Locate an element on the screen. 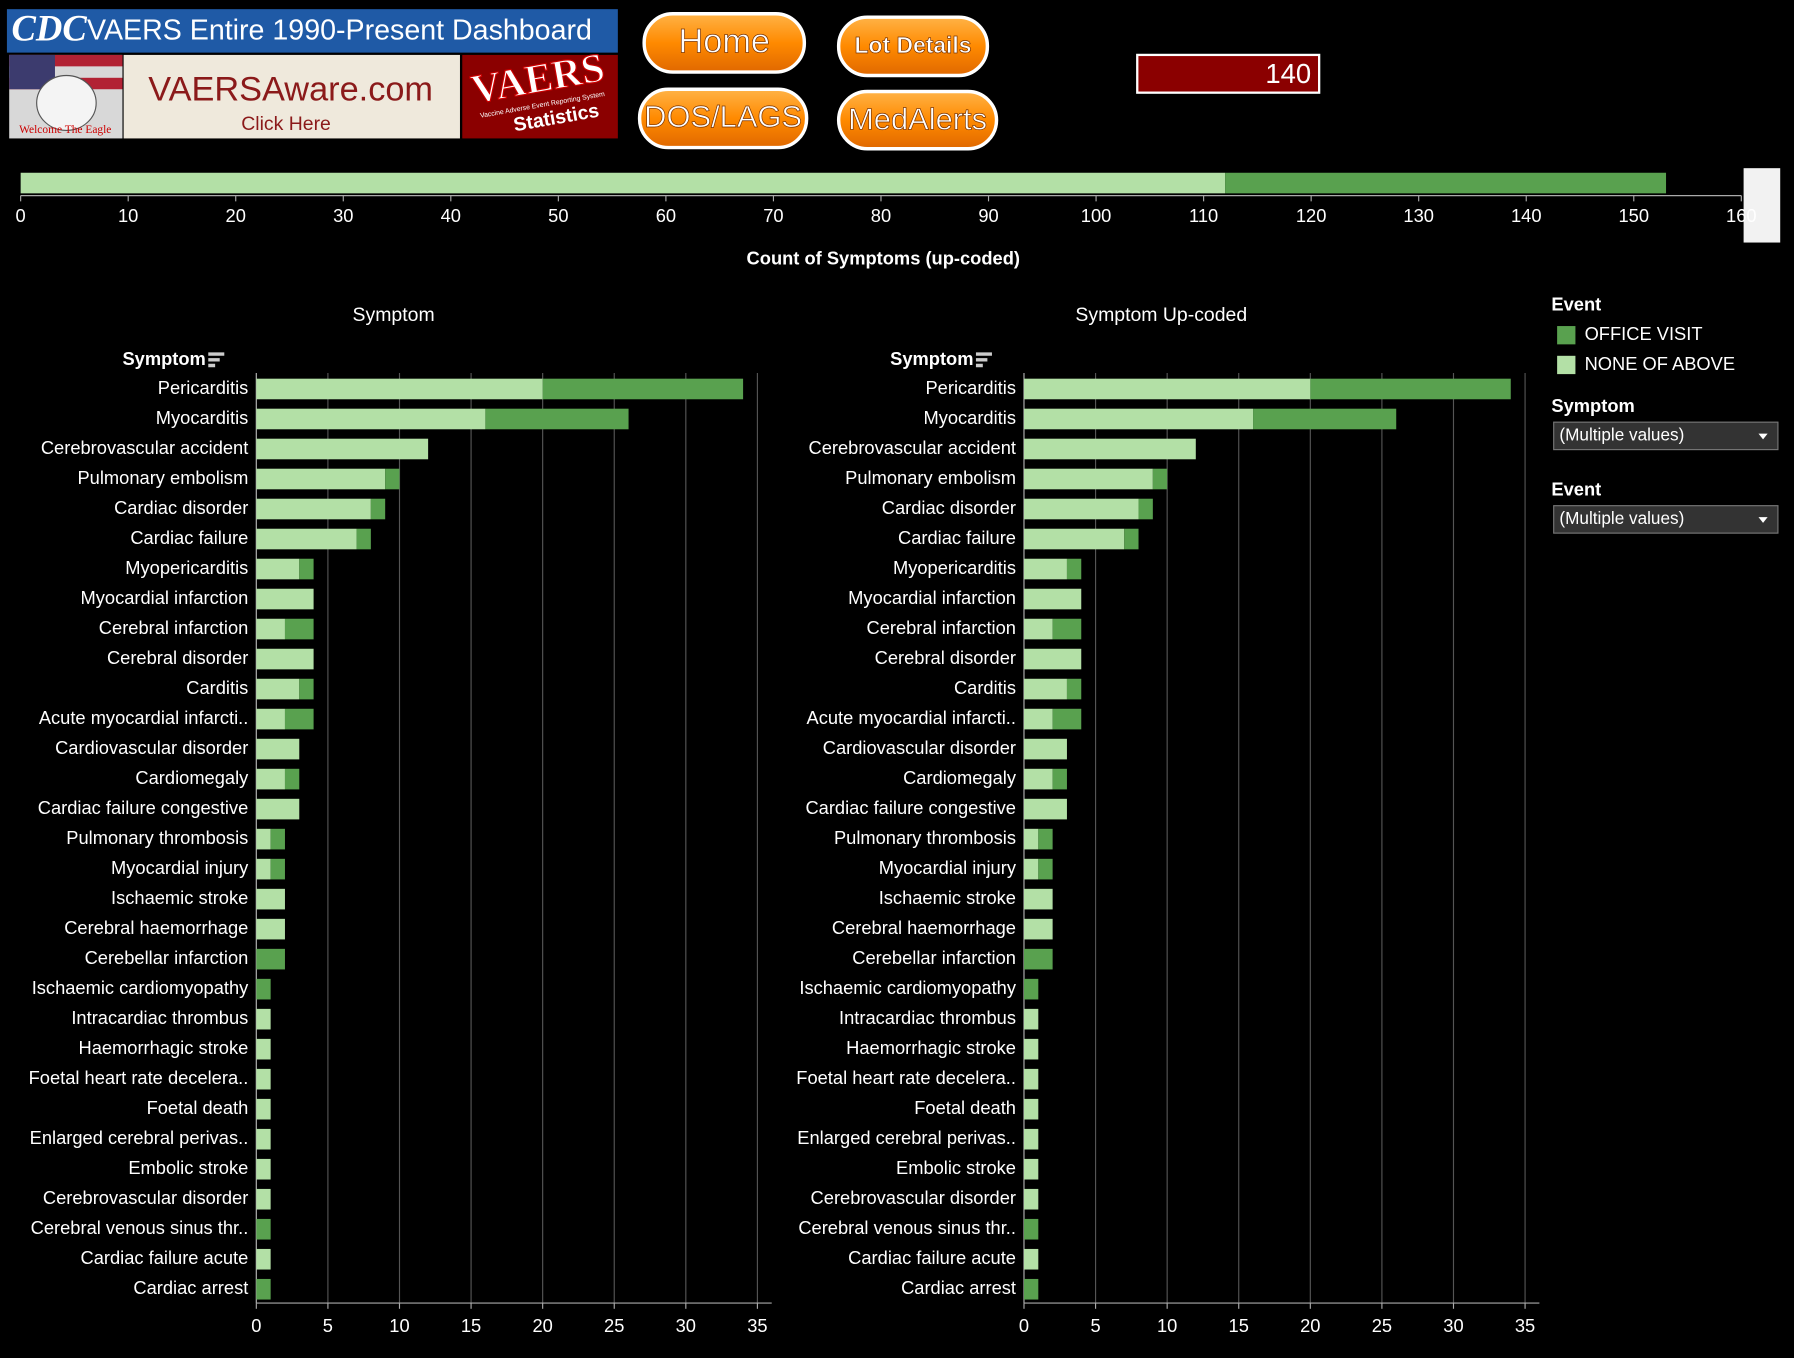  x-tick-label: 10 is located at coordinates (1167, 1325).